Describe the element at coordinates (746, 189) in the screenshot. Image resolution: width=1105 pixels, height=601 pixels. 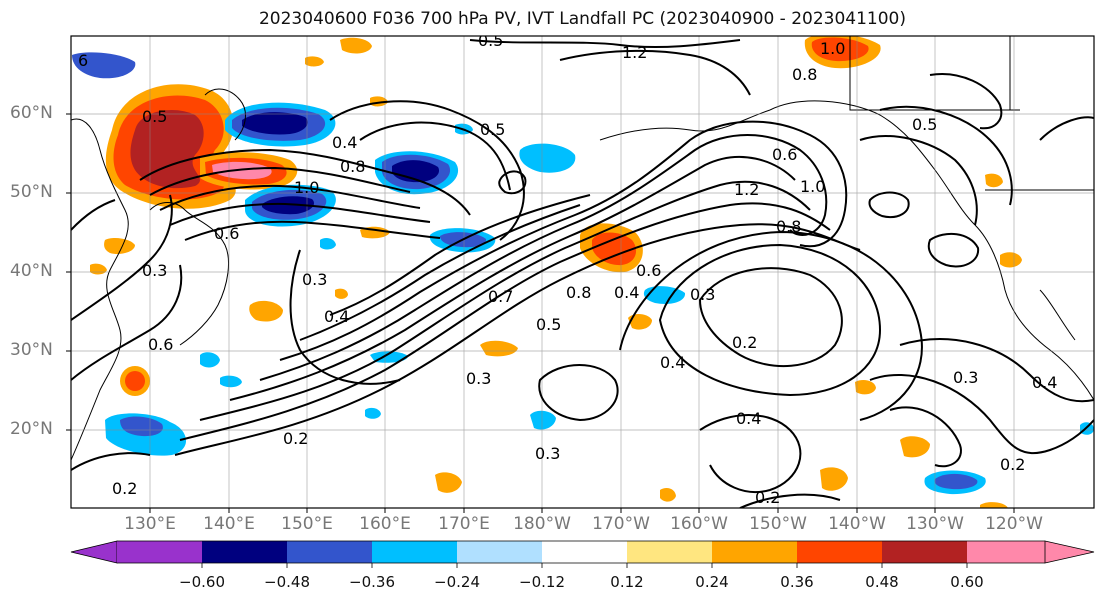
I see `contour-label: 1.2` at that location.